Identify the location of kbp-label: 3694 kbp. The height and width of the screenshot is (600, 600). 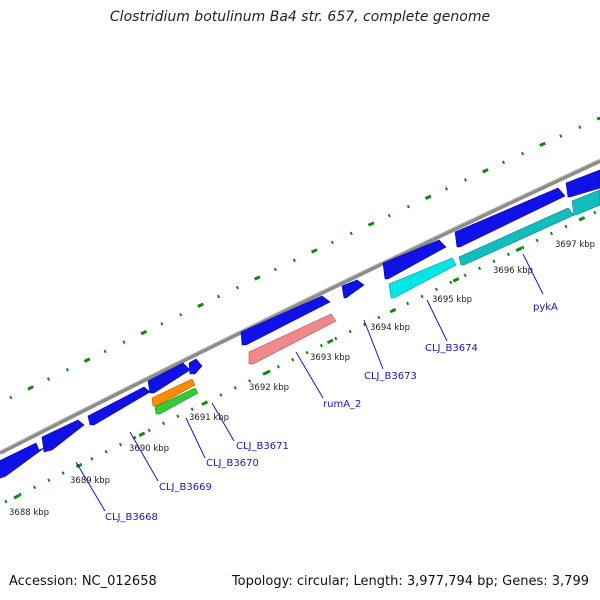
(390, 328).